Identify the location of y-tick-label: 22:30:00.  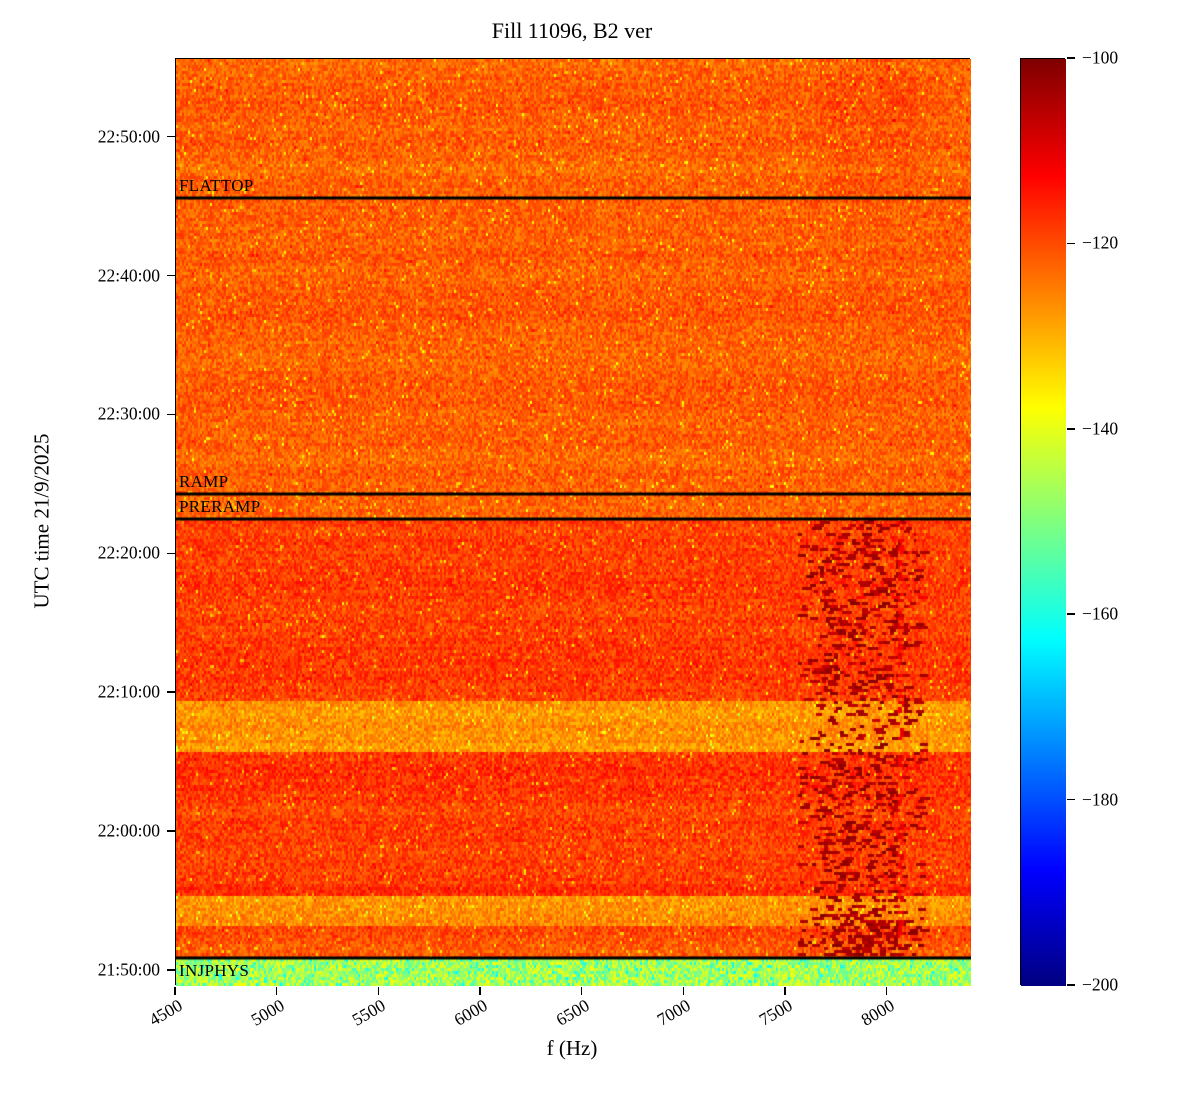
(128, 413).